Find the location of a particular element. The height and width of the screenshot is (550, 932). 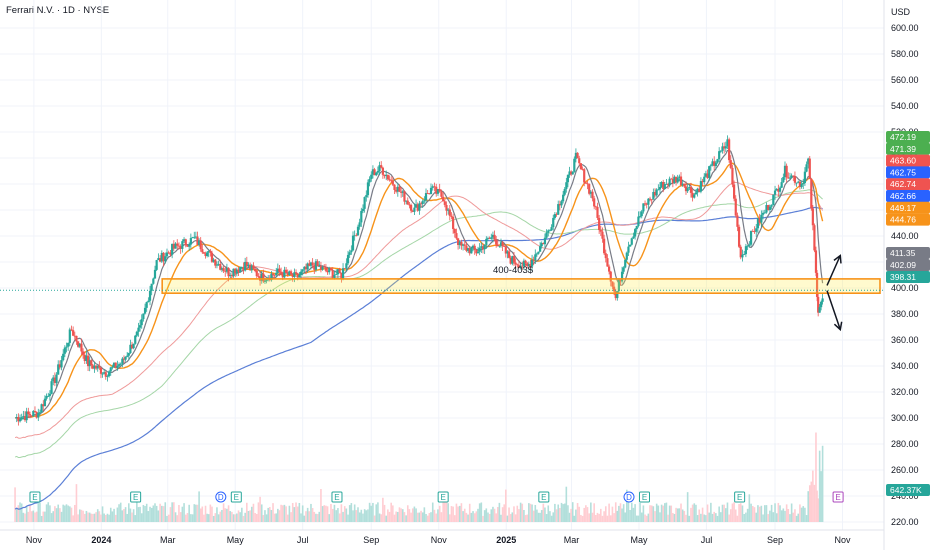

x-tick-label: Sep is located at coordinates (371, 540).